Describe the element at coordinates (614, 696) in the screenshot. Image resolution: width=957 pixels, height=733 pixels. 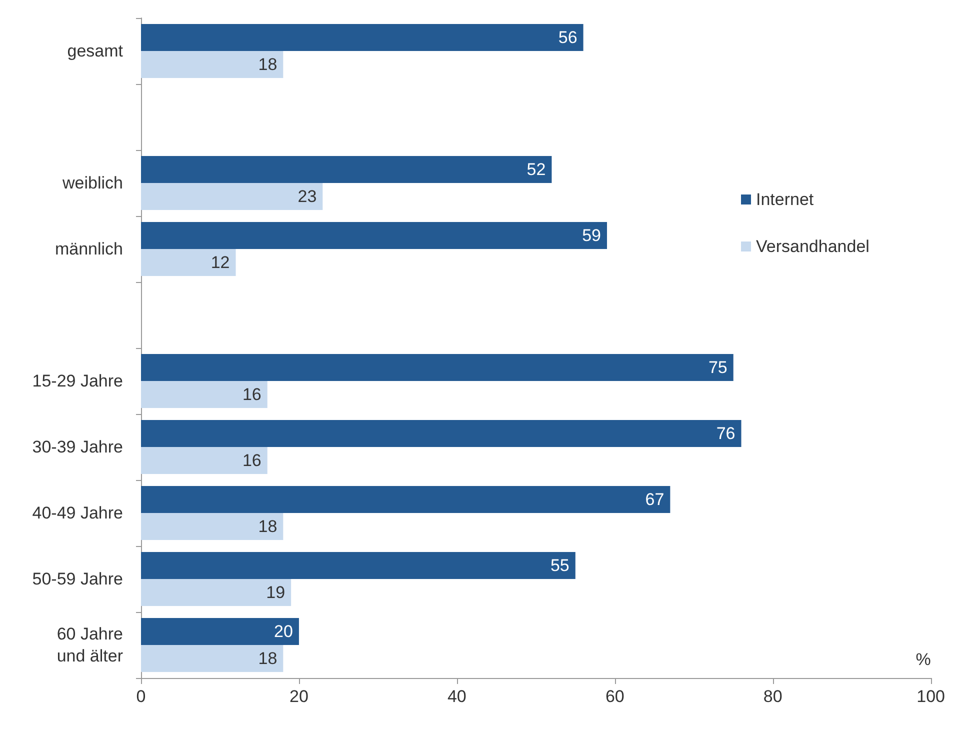
I see `x-tick-label: 60` at that location.